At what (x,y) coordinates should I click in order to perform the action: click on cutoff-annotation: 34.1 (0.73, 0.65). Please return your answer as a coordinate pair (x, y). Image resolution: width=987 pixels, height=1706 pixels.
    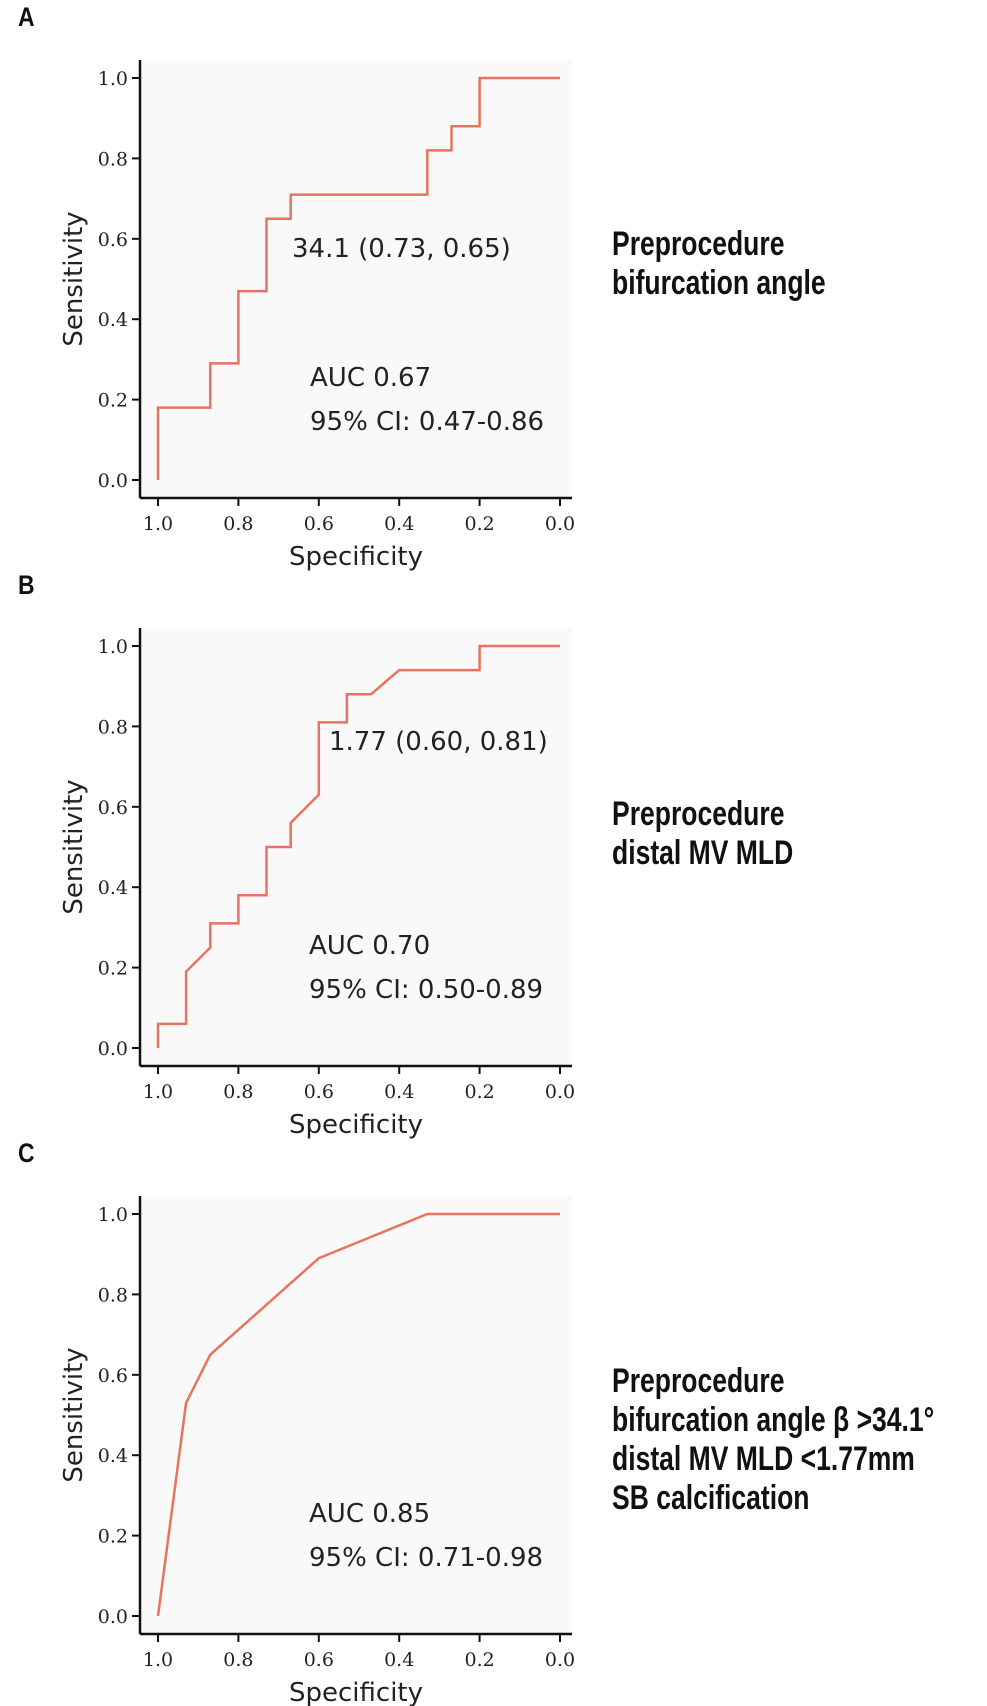
    Looking at the image, I should click on (401, 249).